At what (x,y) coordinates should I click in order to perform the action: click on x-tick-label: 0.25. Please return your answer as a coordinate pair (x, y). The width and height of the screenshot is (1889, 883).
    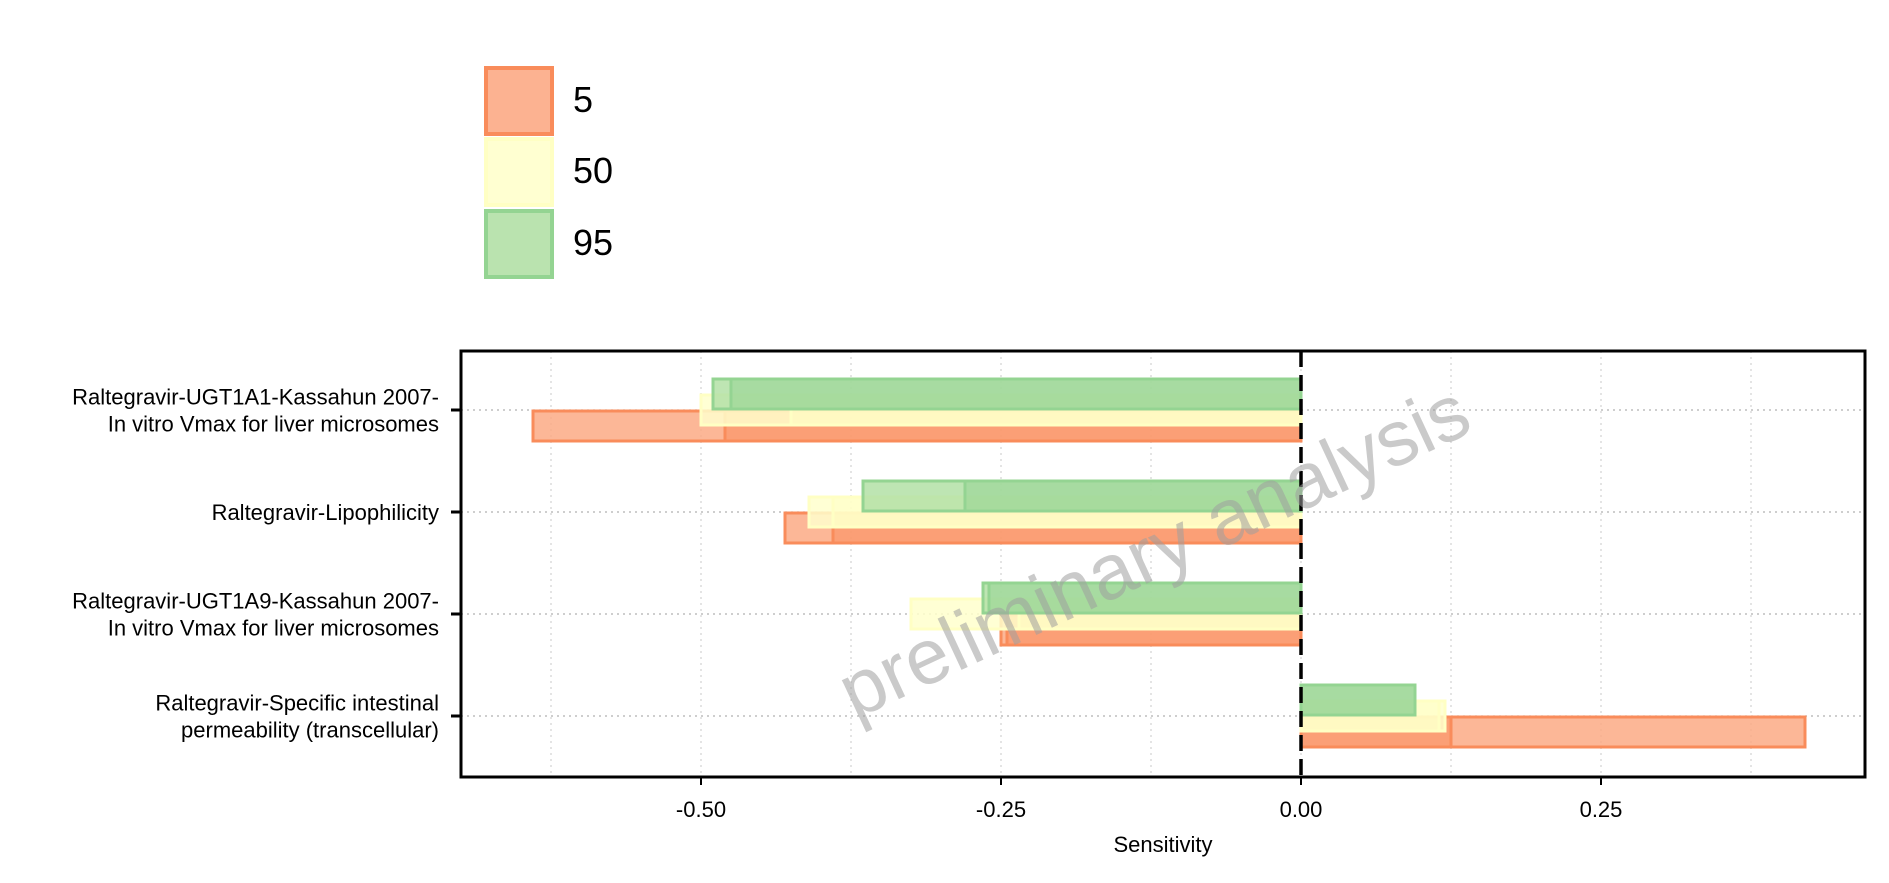
    Looking at the image, I should click on (1601, 809).